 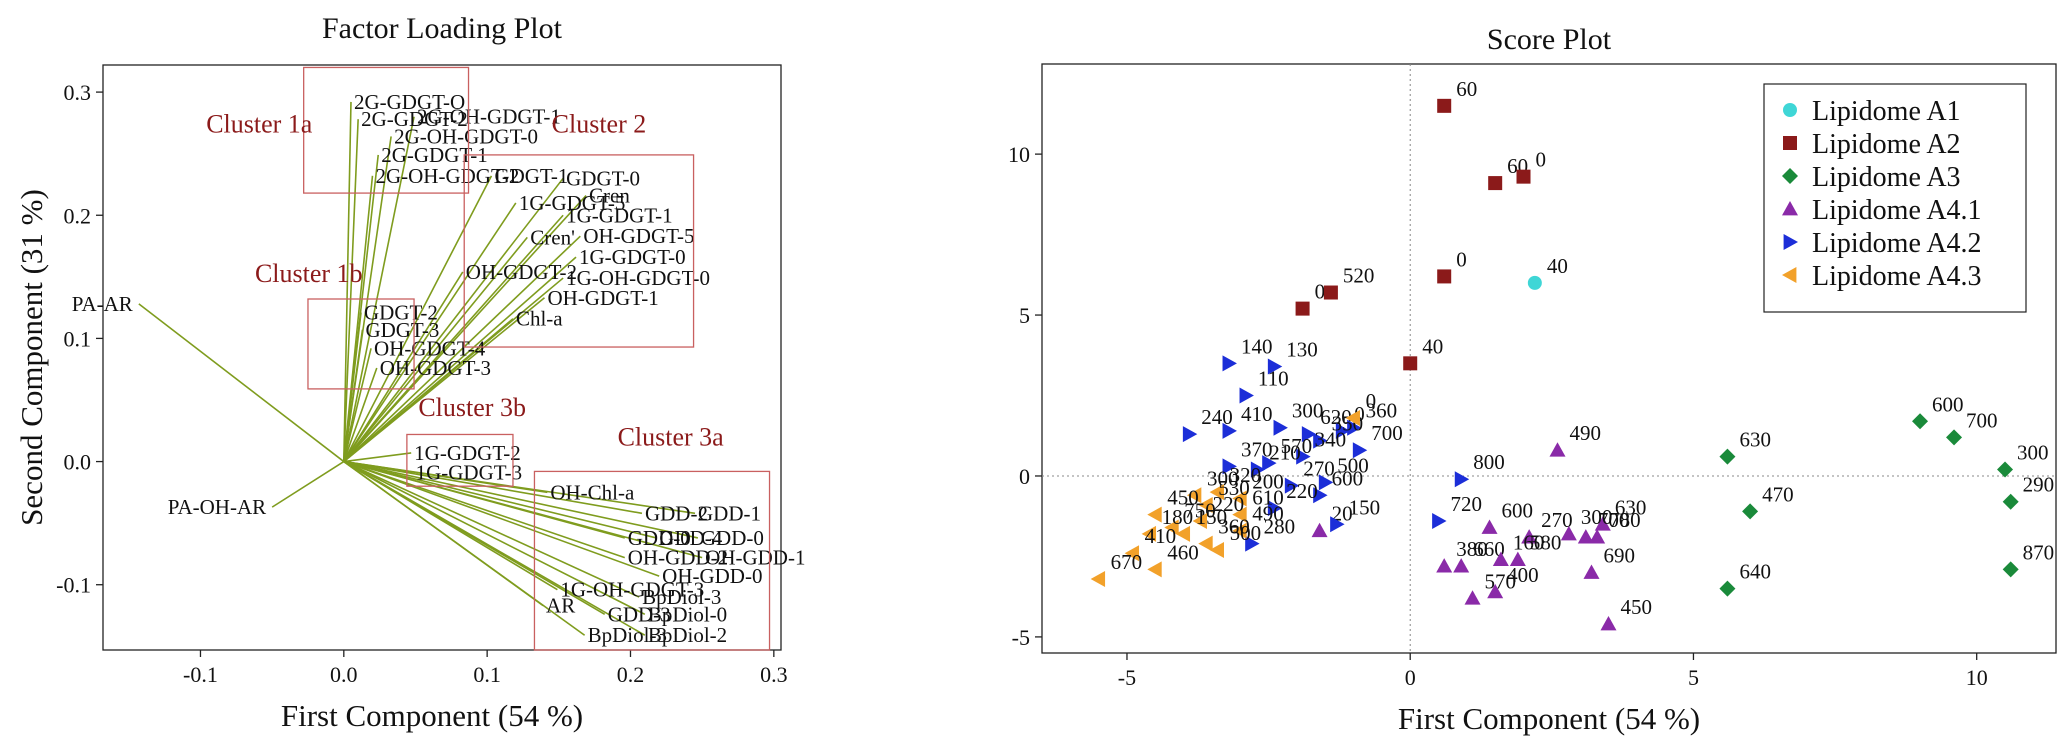 What do you see at coordinates (472, 407) in the screenshot?
I see `cluster-label: Cluster 3b` at bounding box center [472, 407].